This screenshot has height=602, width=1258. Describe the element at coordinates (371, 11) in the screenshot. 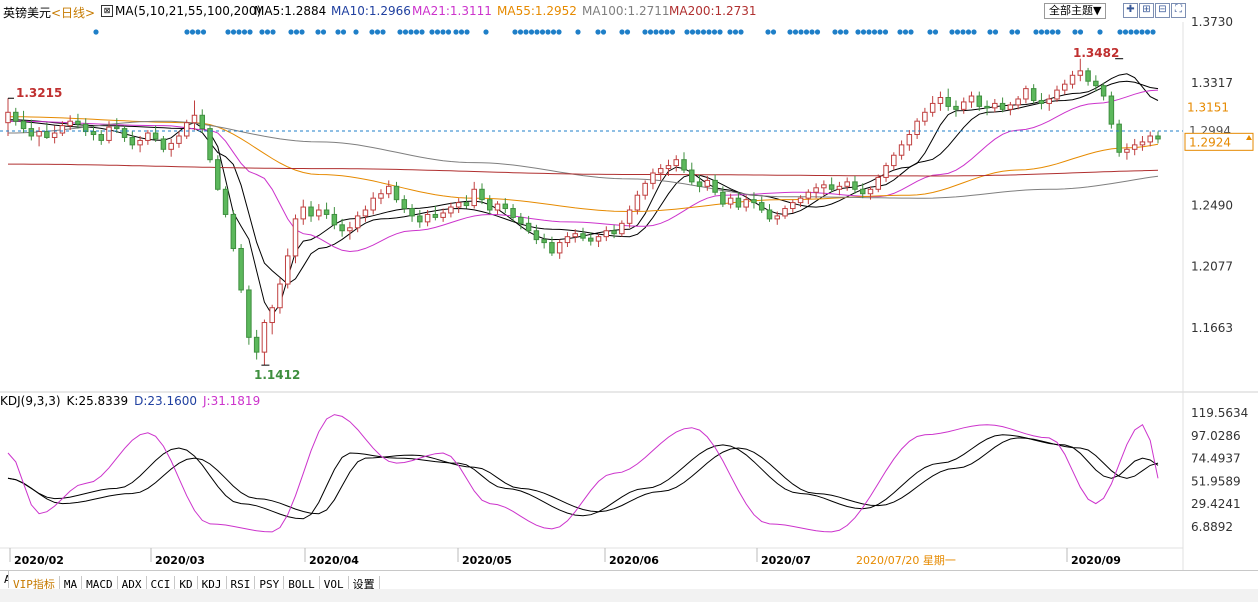

I see `ma10-value: MA10:1.2966` at that location.